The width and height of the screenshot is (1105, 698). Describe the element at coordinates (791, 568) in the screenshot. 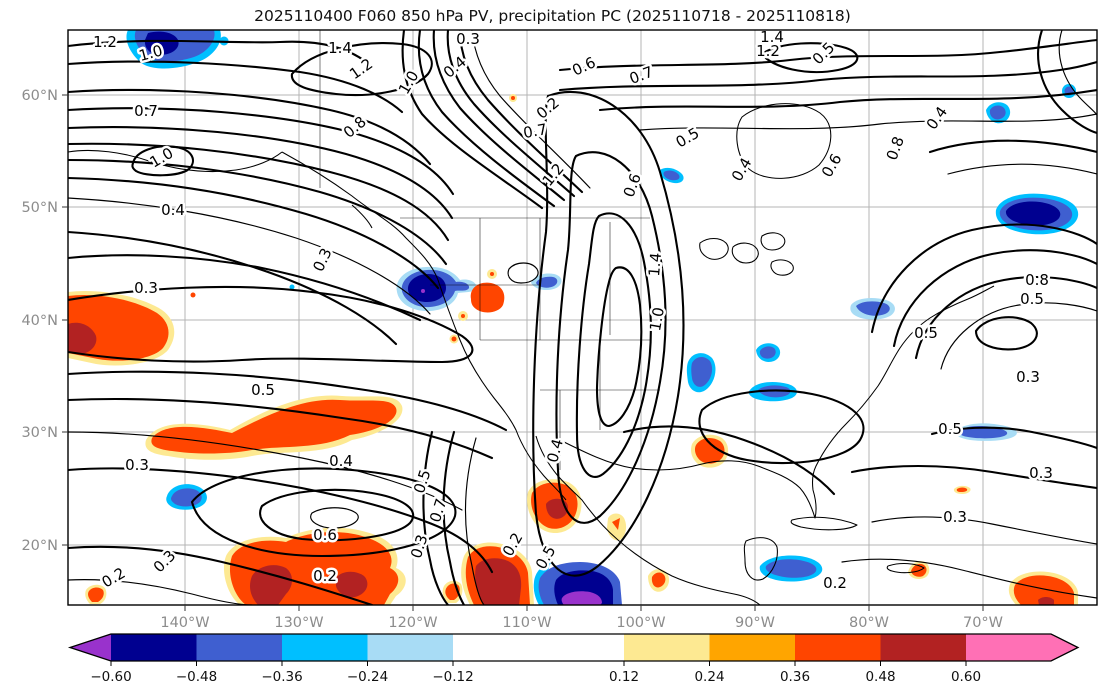

I see `belize-blue` at that location.